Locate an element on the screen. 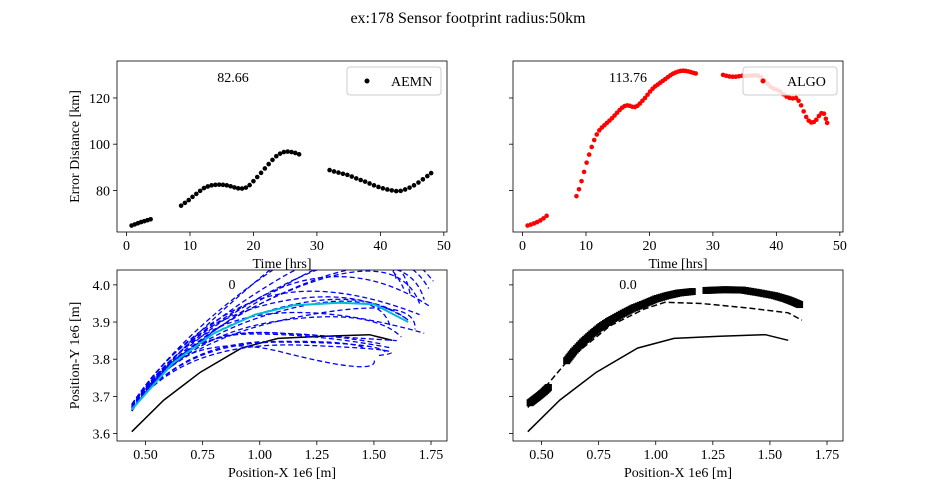 This screenshot has width=936, height=504. panel-annotation: 0.0 is located at coordinates (628, 285).